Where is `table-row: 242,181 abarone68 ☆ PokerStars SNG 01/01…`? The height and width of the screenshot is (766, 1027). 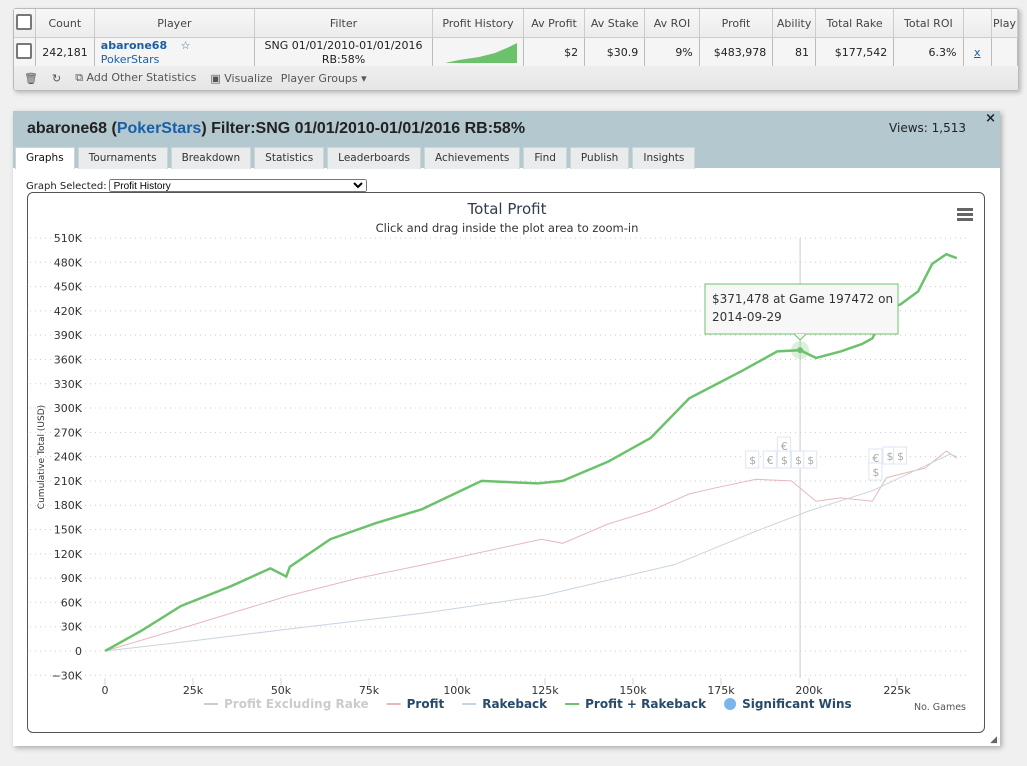 table-row: 242,181 abarone68 ☆ PokerStars SNG 01/01… is located at coordinates (516, 52).